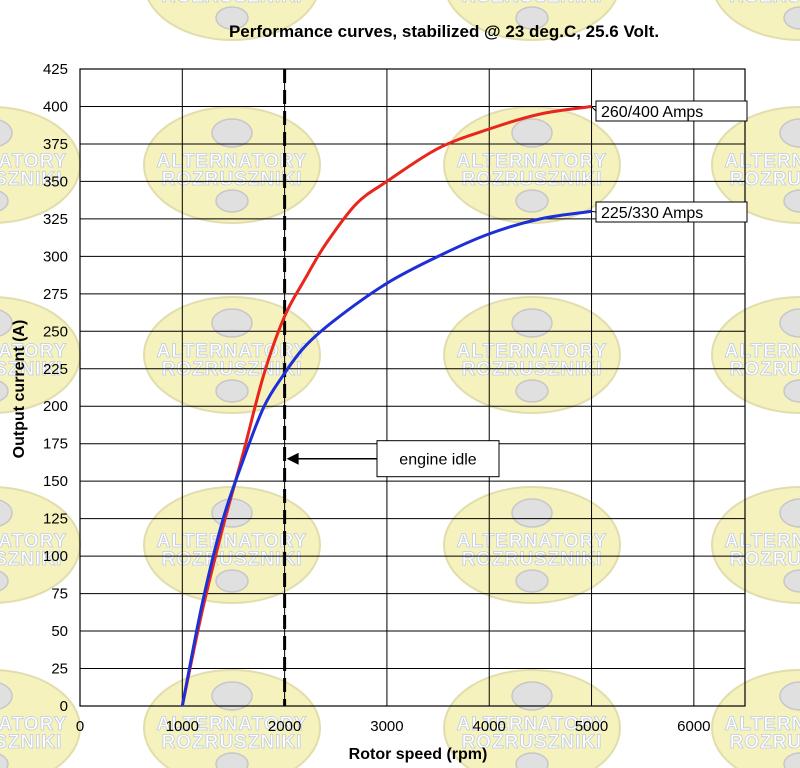  I want to click on y-tick-label: 25, so click(59, 669).